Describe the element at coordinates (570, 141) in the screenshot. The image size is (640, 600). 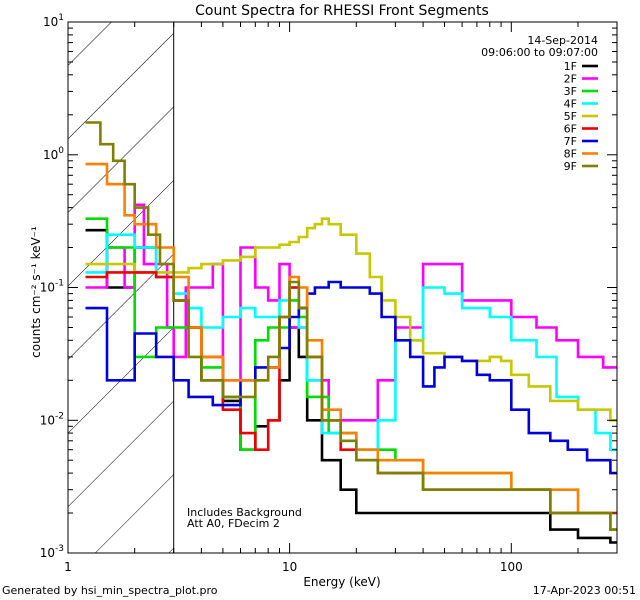
I see `legend-label-7F: 7F` at that location.